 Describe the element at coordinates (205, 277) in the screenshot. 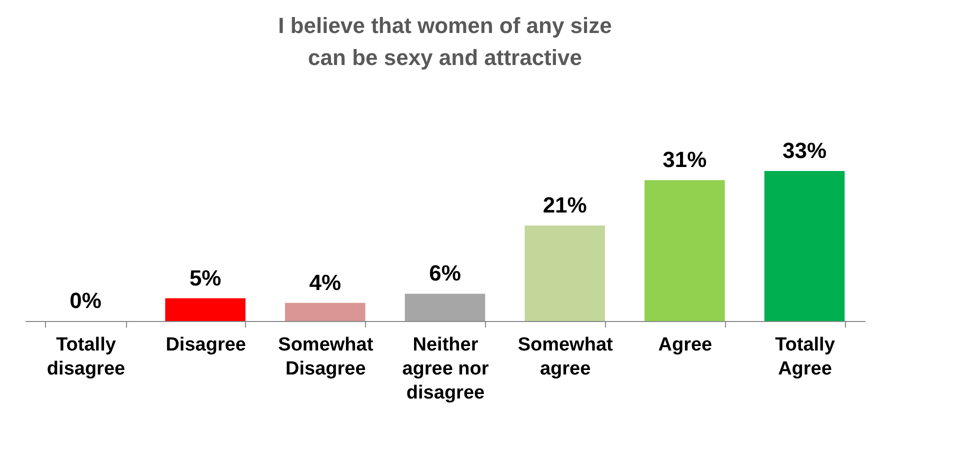

I see `data-label: 5%` at that location.